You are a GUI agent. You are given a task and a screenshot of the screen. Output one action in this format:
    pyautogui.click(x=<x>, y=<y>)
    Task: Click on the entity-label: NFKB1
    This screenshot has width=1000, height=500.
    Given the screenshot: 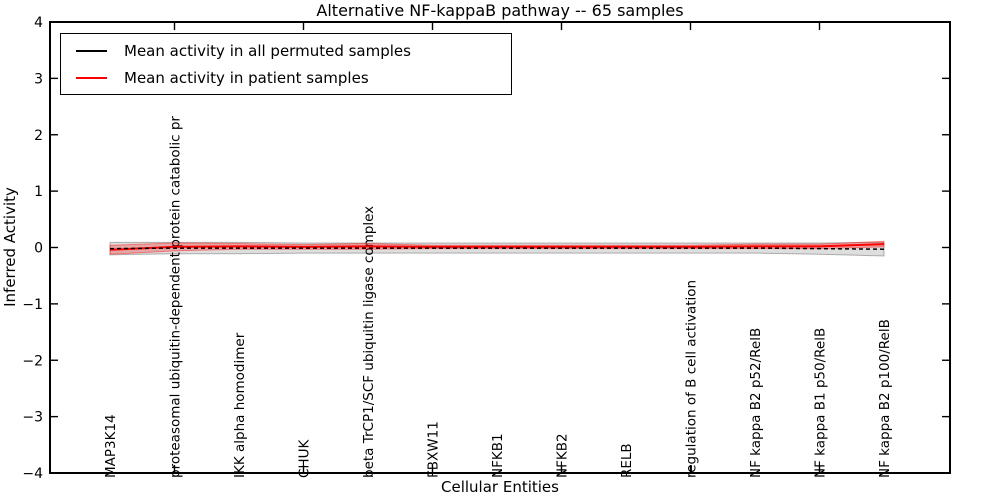 What is the action you would take?
    pyautogui.click(x=498, y=455)
    